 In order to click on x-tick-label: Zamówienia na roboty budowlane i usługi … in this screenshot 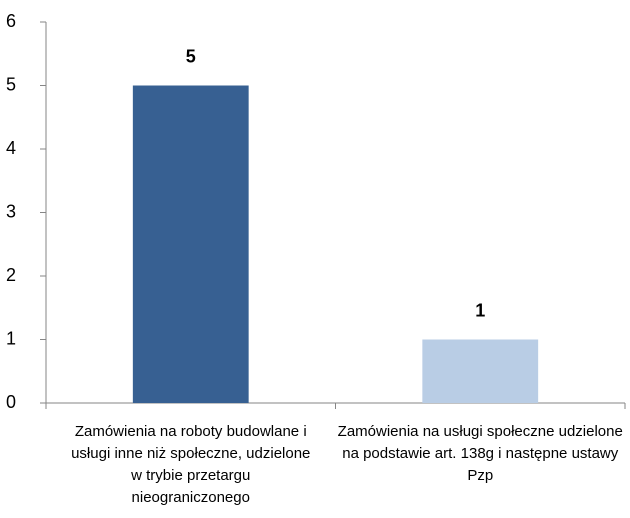, I will do `click(191, 464)`.